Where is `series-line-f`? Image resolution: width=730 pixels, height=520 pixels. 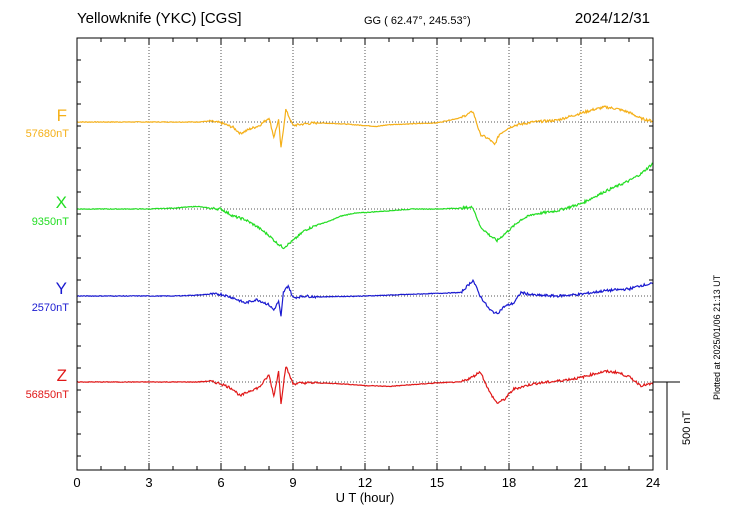
series-line-f is located at coordinates (365, 126).